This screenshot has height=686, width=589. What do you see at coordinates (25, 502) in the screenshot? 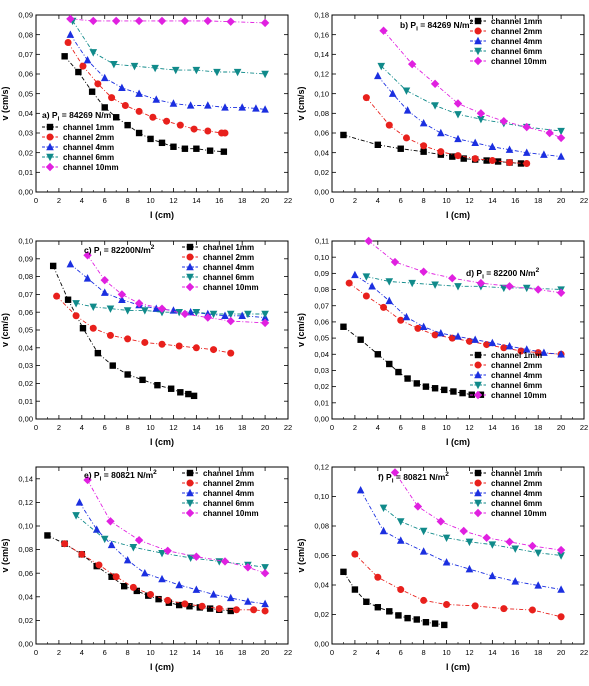
I see `y-tick-label: 0,12` at bounding box center [25, 502].